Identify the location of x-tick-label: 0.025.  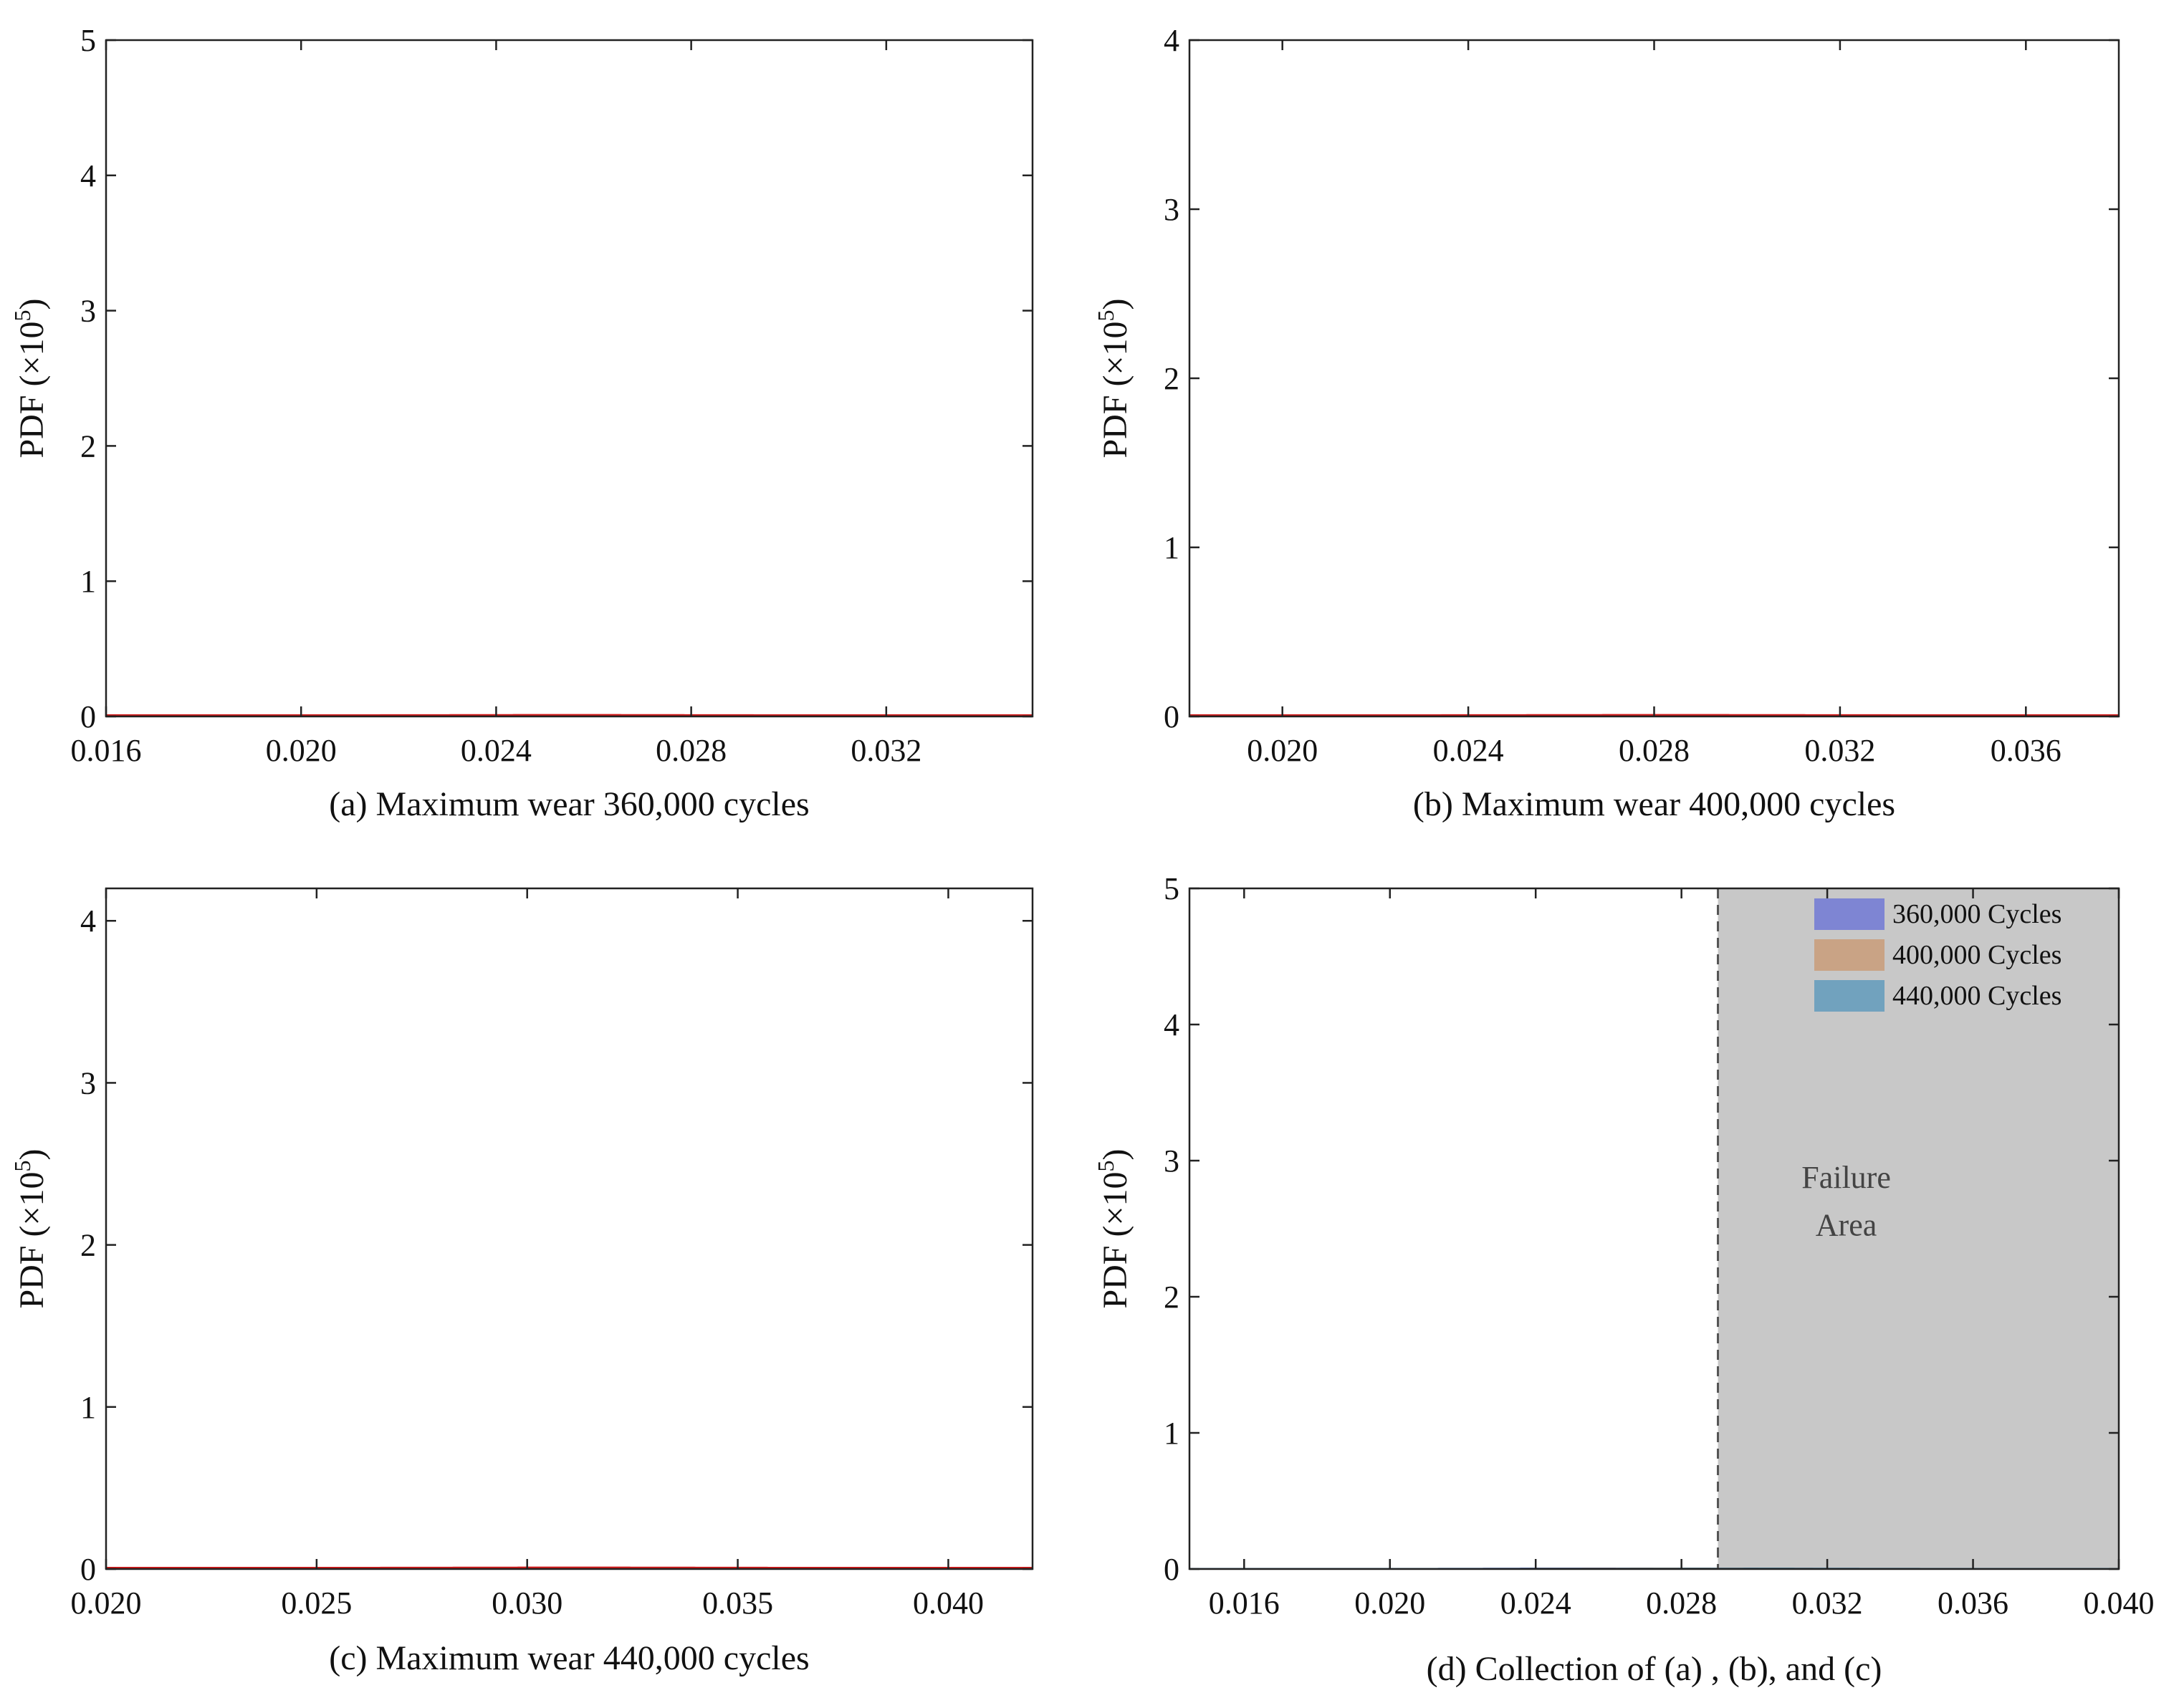
(316, 1603).